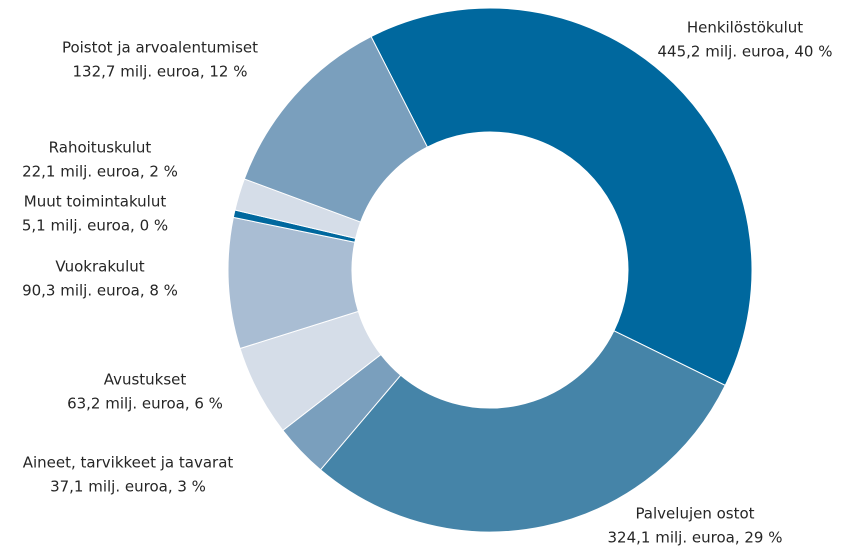 Image resolution: width=849 pixels, height=551 pixels. Describe the element at coordinates (336, 129) in the screenshot. I see `donut-slice` at that location.